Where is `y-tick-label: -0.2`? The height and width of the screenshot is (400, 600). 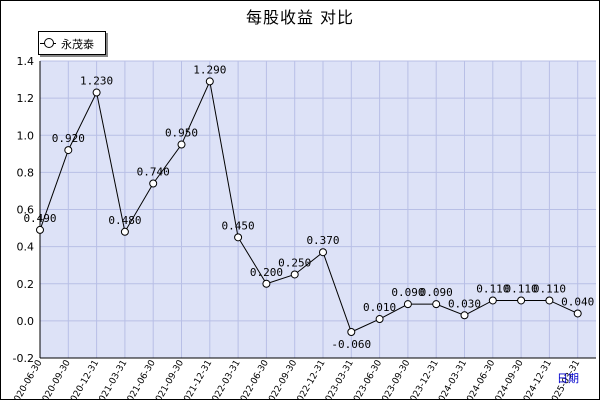
y-tick-label: -0.2 is located at coordinates (23, 358).